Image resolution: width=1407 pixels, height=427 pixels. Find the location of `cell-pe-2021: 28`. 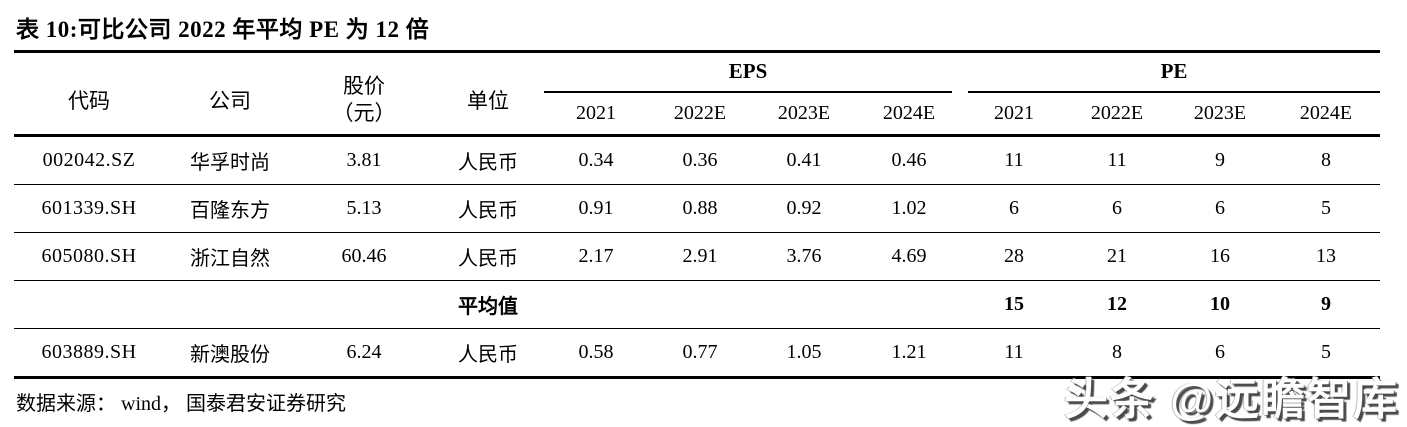

cell-pe-2021: 28 is located at coordinates (1014, 256).